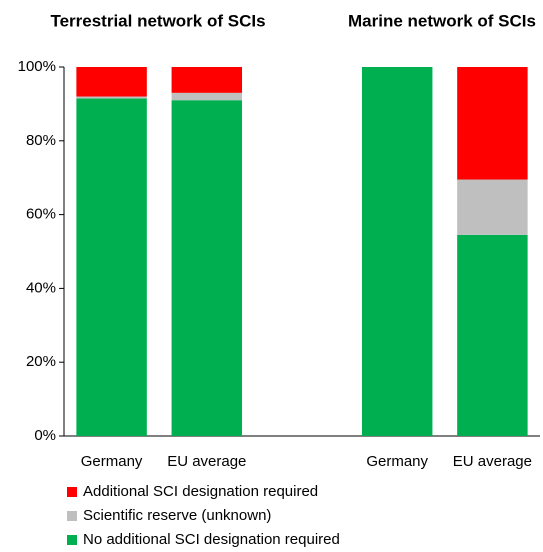 The width and height of the screenshot is (543, 552). Describe the element at coordinates (157, 20) in the screenshot. I see `panel-title: Terrestrial network of SCIs` at that location.